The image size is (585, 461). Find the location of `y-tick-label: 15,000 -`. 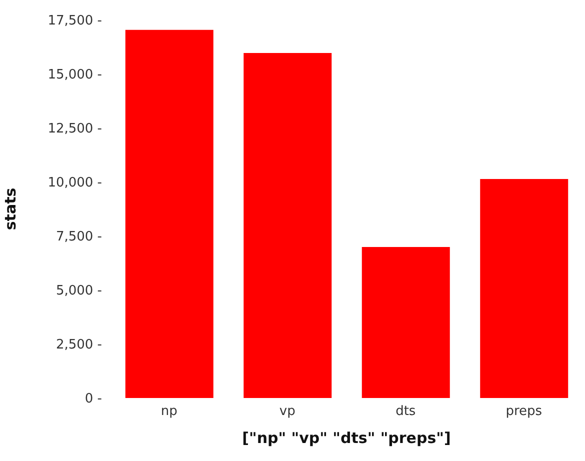

y-tick-label: 15,000 - is located at coordinates (75, 75).